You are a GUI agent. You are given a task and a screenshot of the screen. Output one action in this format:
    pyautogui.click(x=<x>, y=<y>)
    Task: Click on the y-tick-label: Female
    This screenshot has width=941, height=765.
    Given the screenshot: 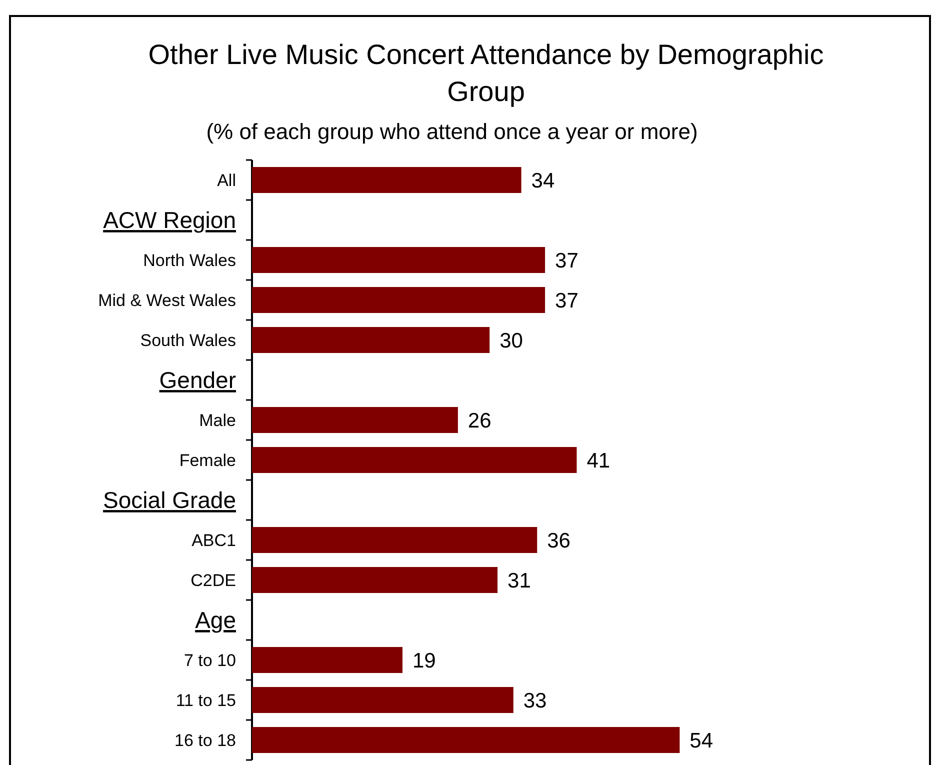 What is the action you would take?
    pyautogui.click(x=207, y=460)
    